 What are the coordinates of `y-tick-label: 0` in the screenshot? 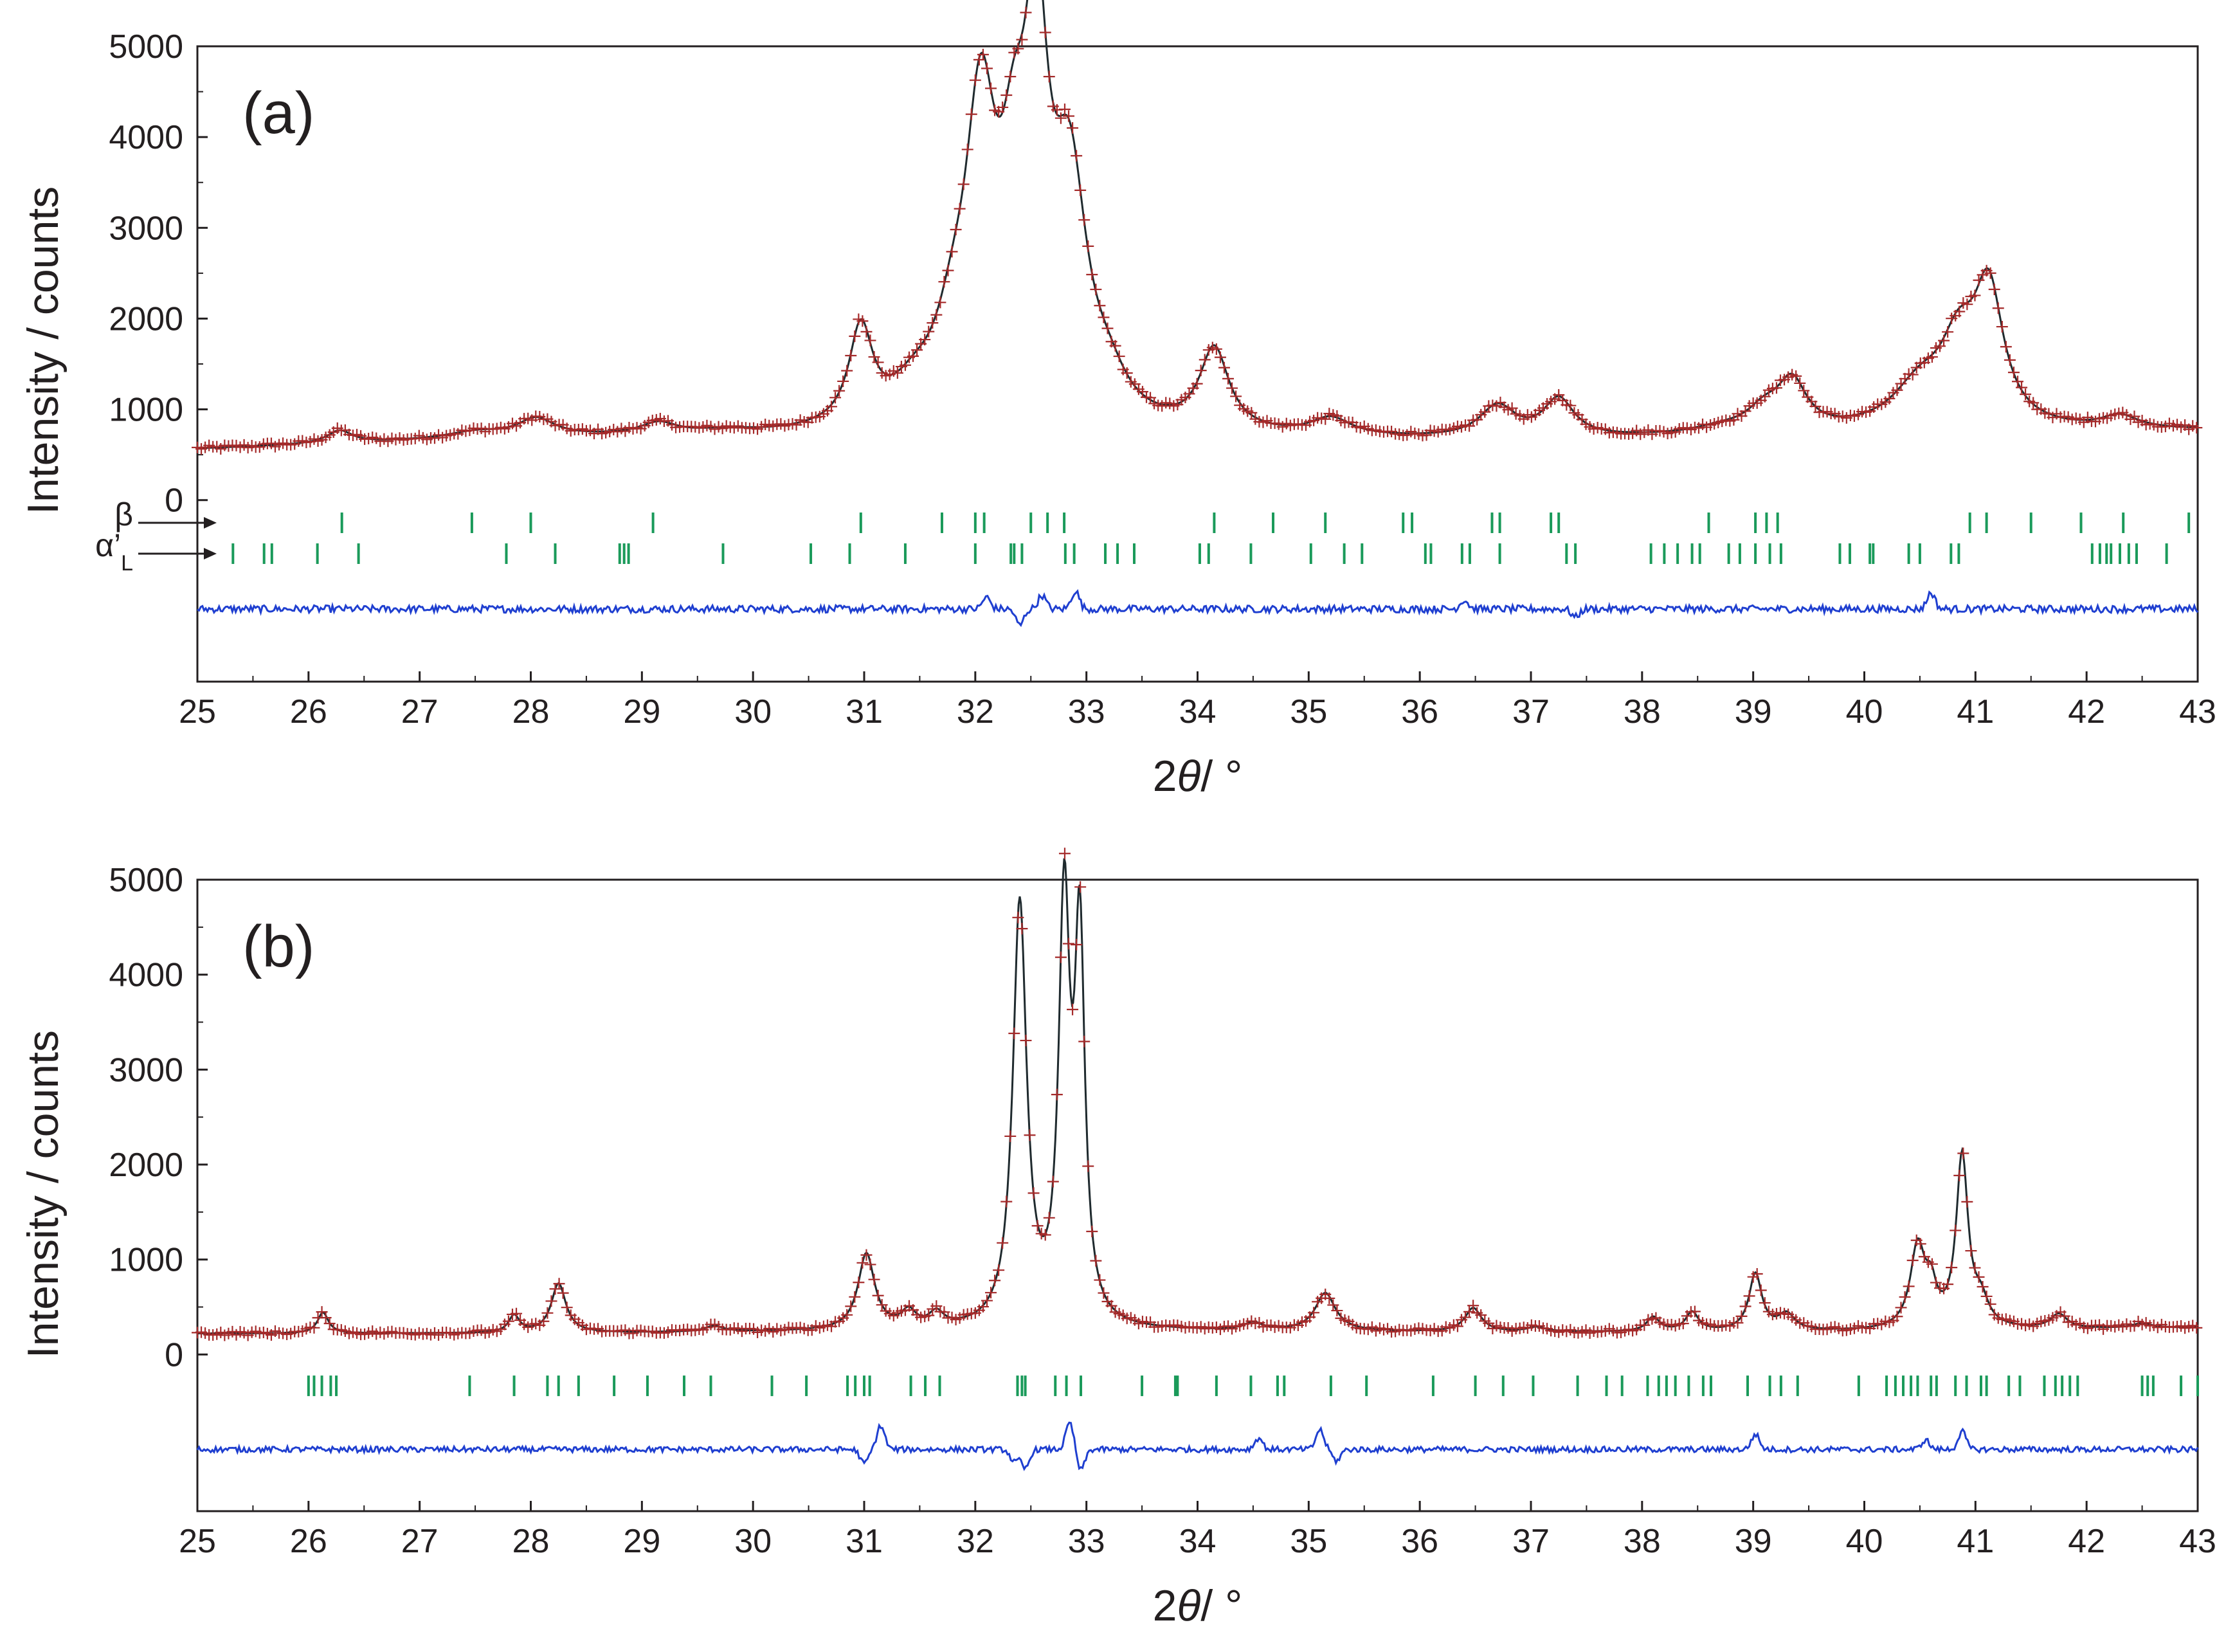 It's located at (174, 1355).